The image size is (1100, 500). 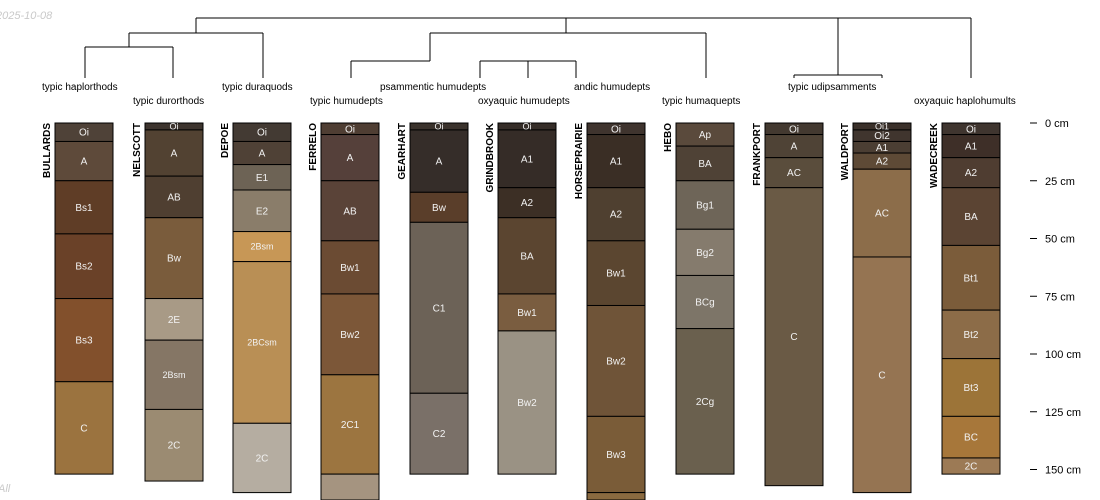 What do you see at coordinates (262, 343) in the screenshot?
I see `horizon-label: 2BCsm` at bounding box center [262, 343].